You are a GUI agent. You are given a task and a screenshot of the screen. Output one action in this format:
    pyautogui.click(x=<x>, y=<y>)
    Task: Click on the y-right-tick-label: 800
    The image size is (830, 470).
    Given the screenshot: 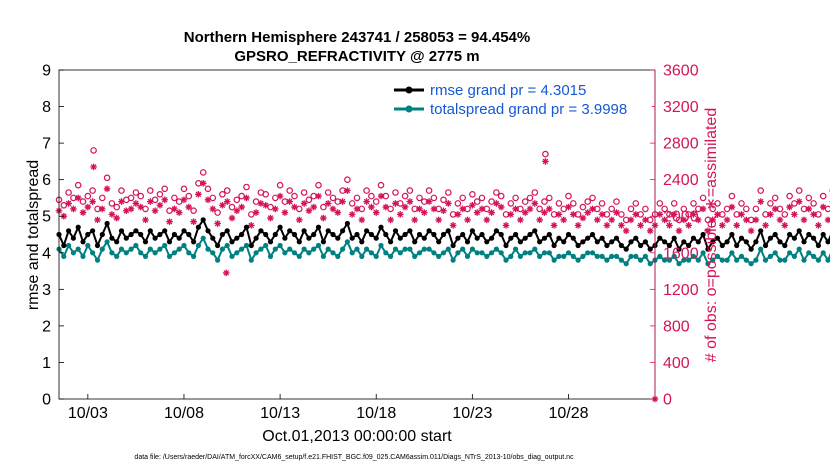 What is the action you would take?
    pyautogui.click(x=676, y=326)
    